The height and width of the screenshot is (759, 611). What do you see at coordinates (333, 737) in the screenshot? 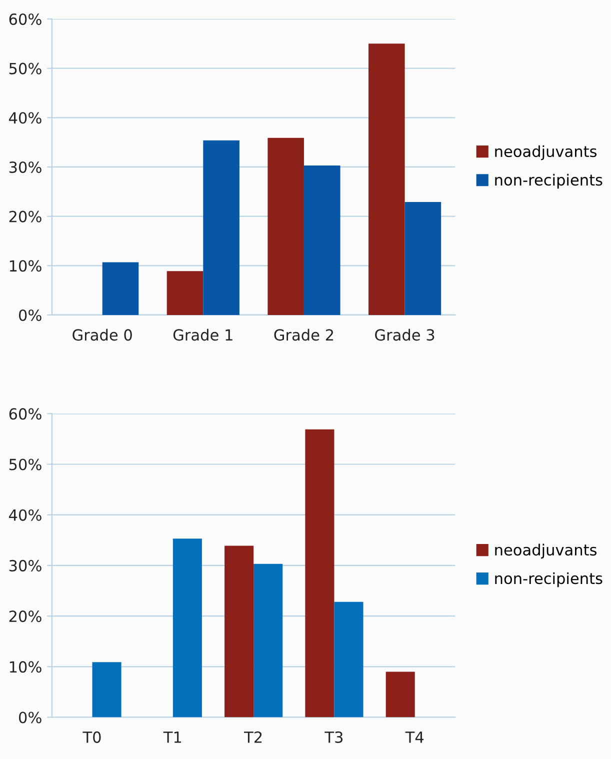
I see `x-tick-label: T3` at bounding box center [333, 737].